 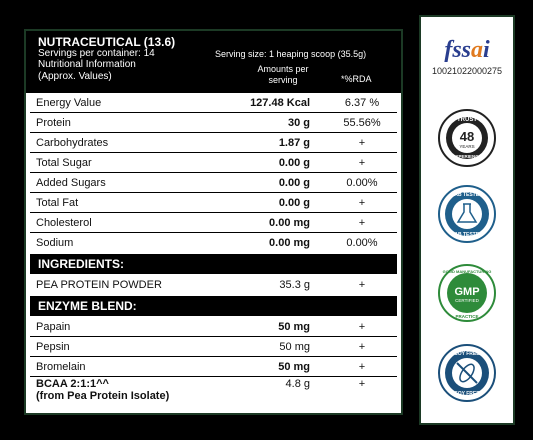 I want to click on bcaa-value: 4.8 g, so click(x=297, y=384).